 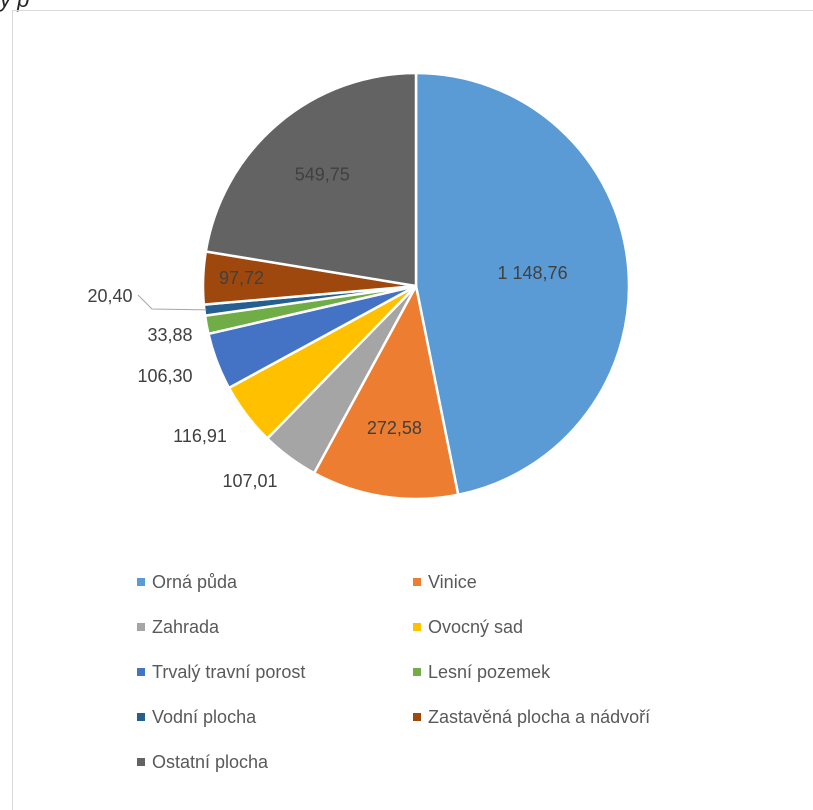 What do you see at coordinates (200, 436) in the screenshot?
I see `data-label-ovocny-sad: 116,91` at bounding box center [200, 436].